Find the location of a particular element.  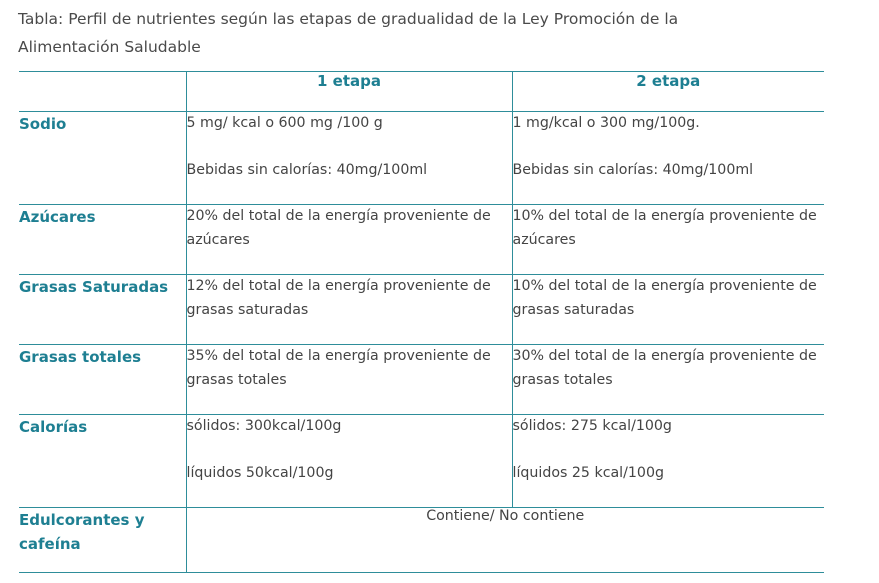

cell-text: 5 mg/ kcal o 600 mg /100 g is located at coordinates (284, 123).